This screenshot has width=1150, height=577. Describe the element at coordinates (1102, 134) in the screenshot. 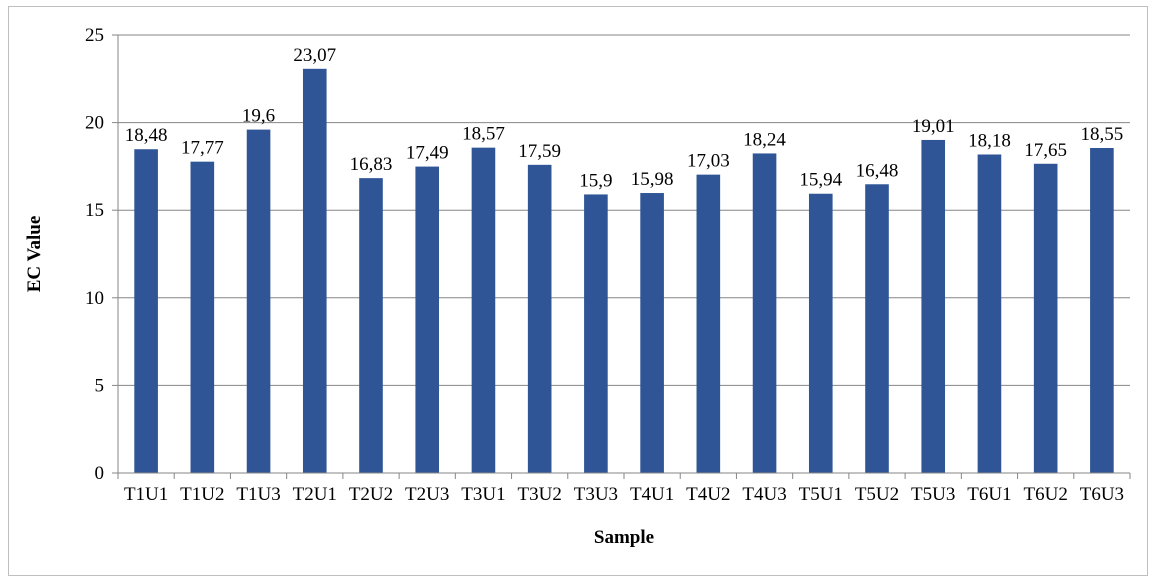

I see `data-label: 18,55` at that location.